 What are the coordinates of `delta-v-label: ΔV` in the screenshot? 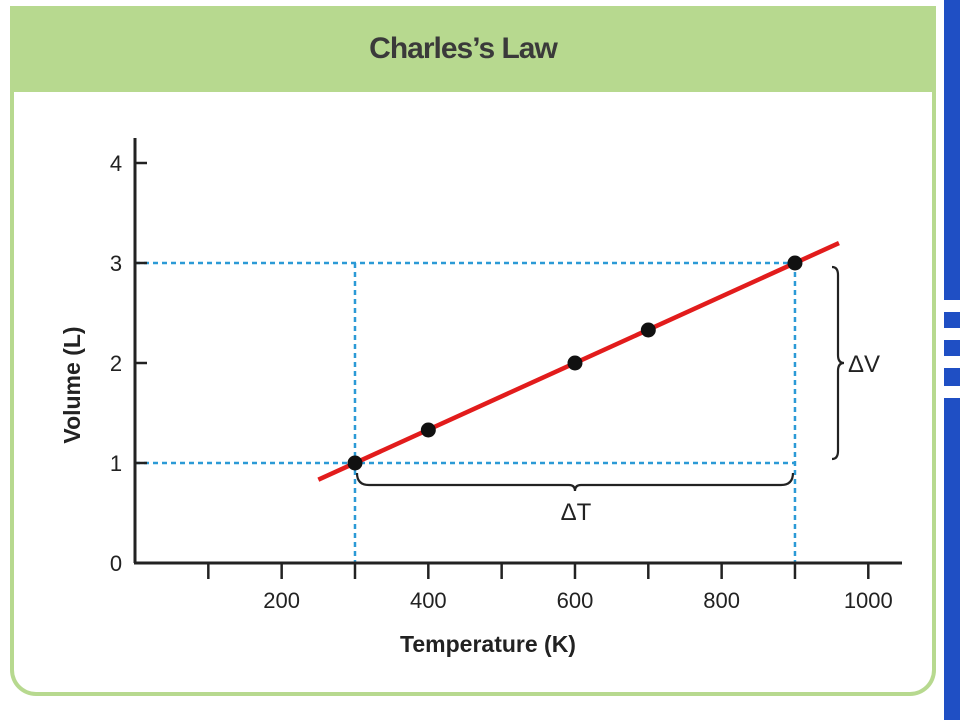 It's located at (864, 364).